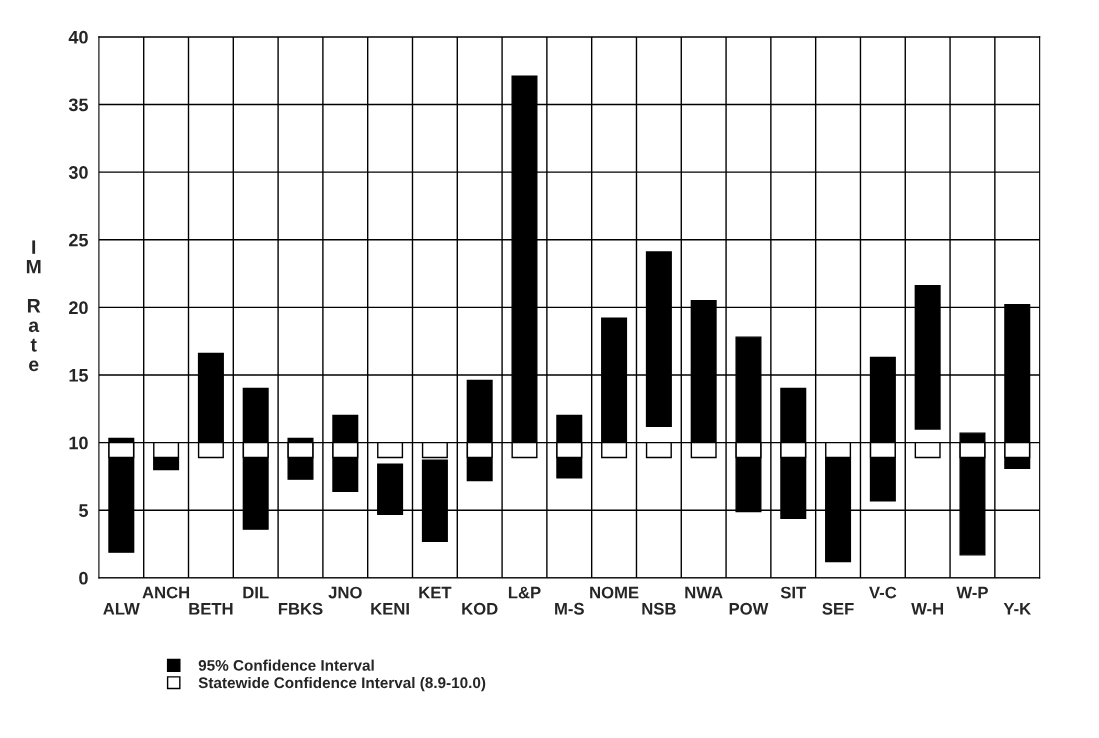 The width and height of the screenshot is (1099, 738). Describe the element at coordinates (342, 684) in the screenshot. I see `legend-label: Statewide Confidence Interval (8.9-10.0)` at that location.